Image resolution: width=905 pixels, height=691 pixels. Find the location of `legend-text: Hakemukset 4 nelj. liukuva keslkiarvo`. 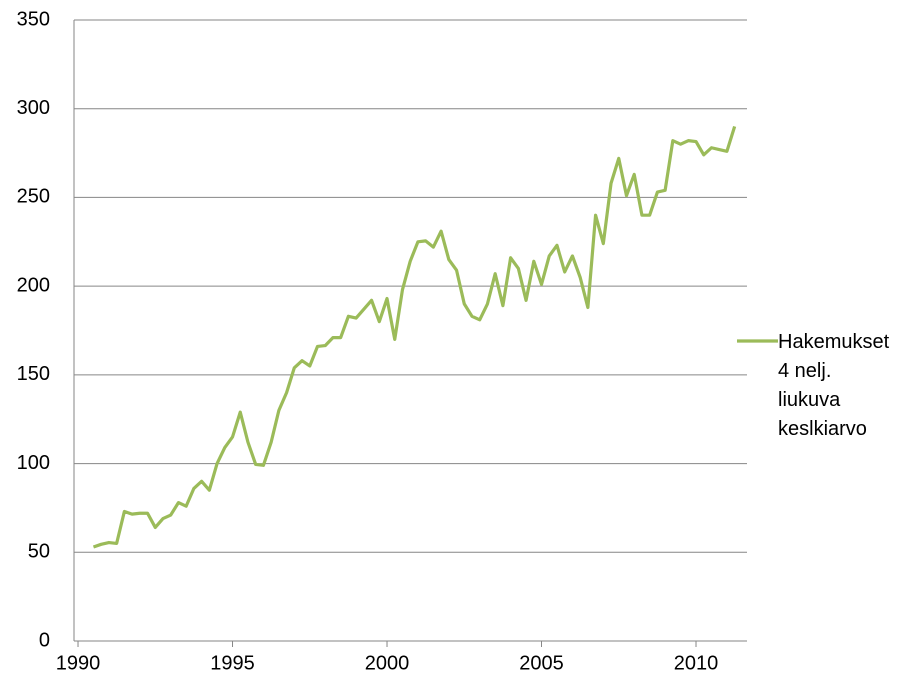

legend-text: Hakemukset 4 nelj. liukuva keslkiarvo is located at coordinates (834, 385).